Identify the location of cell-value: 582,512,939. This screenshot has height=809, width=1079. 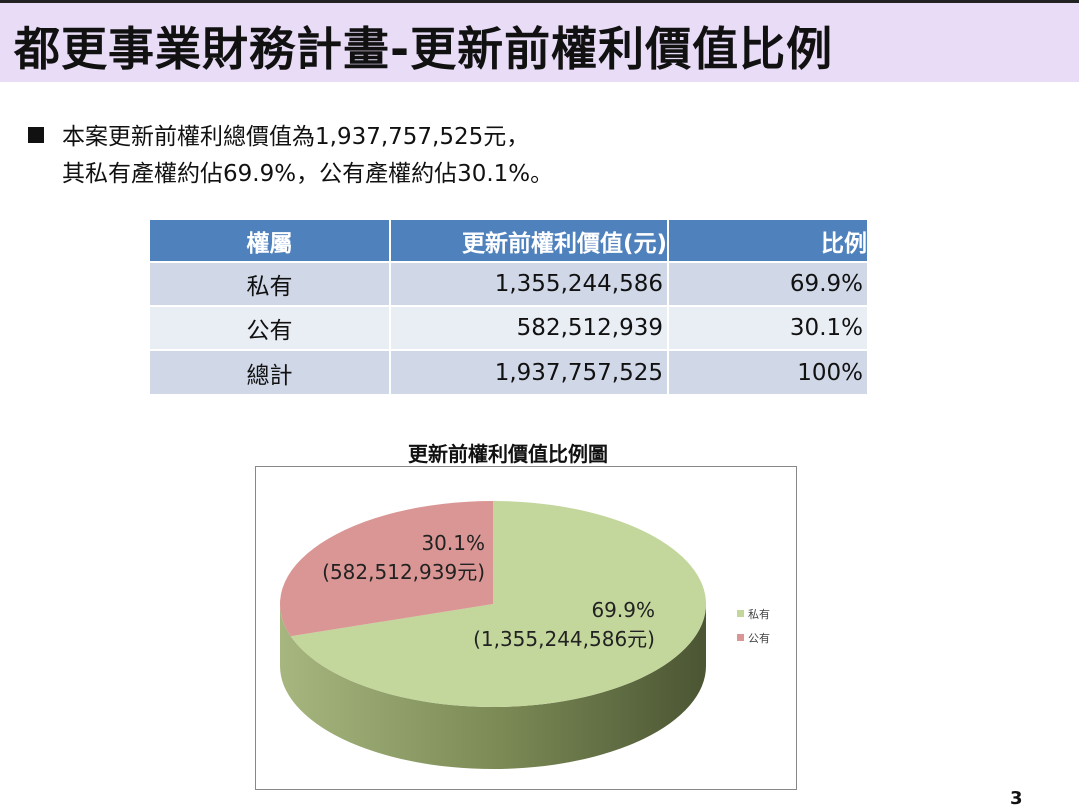
(529, 327).